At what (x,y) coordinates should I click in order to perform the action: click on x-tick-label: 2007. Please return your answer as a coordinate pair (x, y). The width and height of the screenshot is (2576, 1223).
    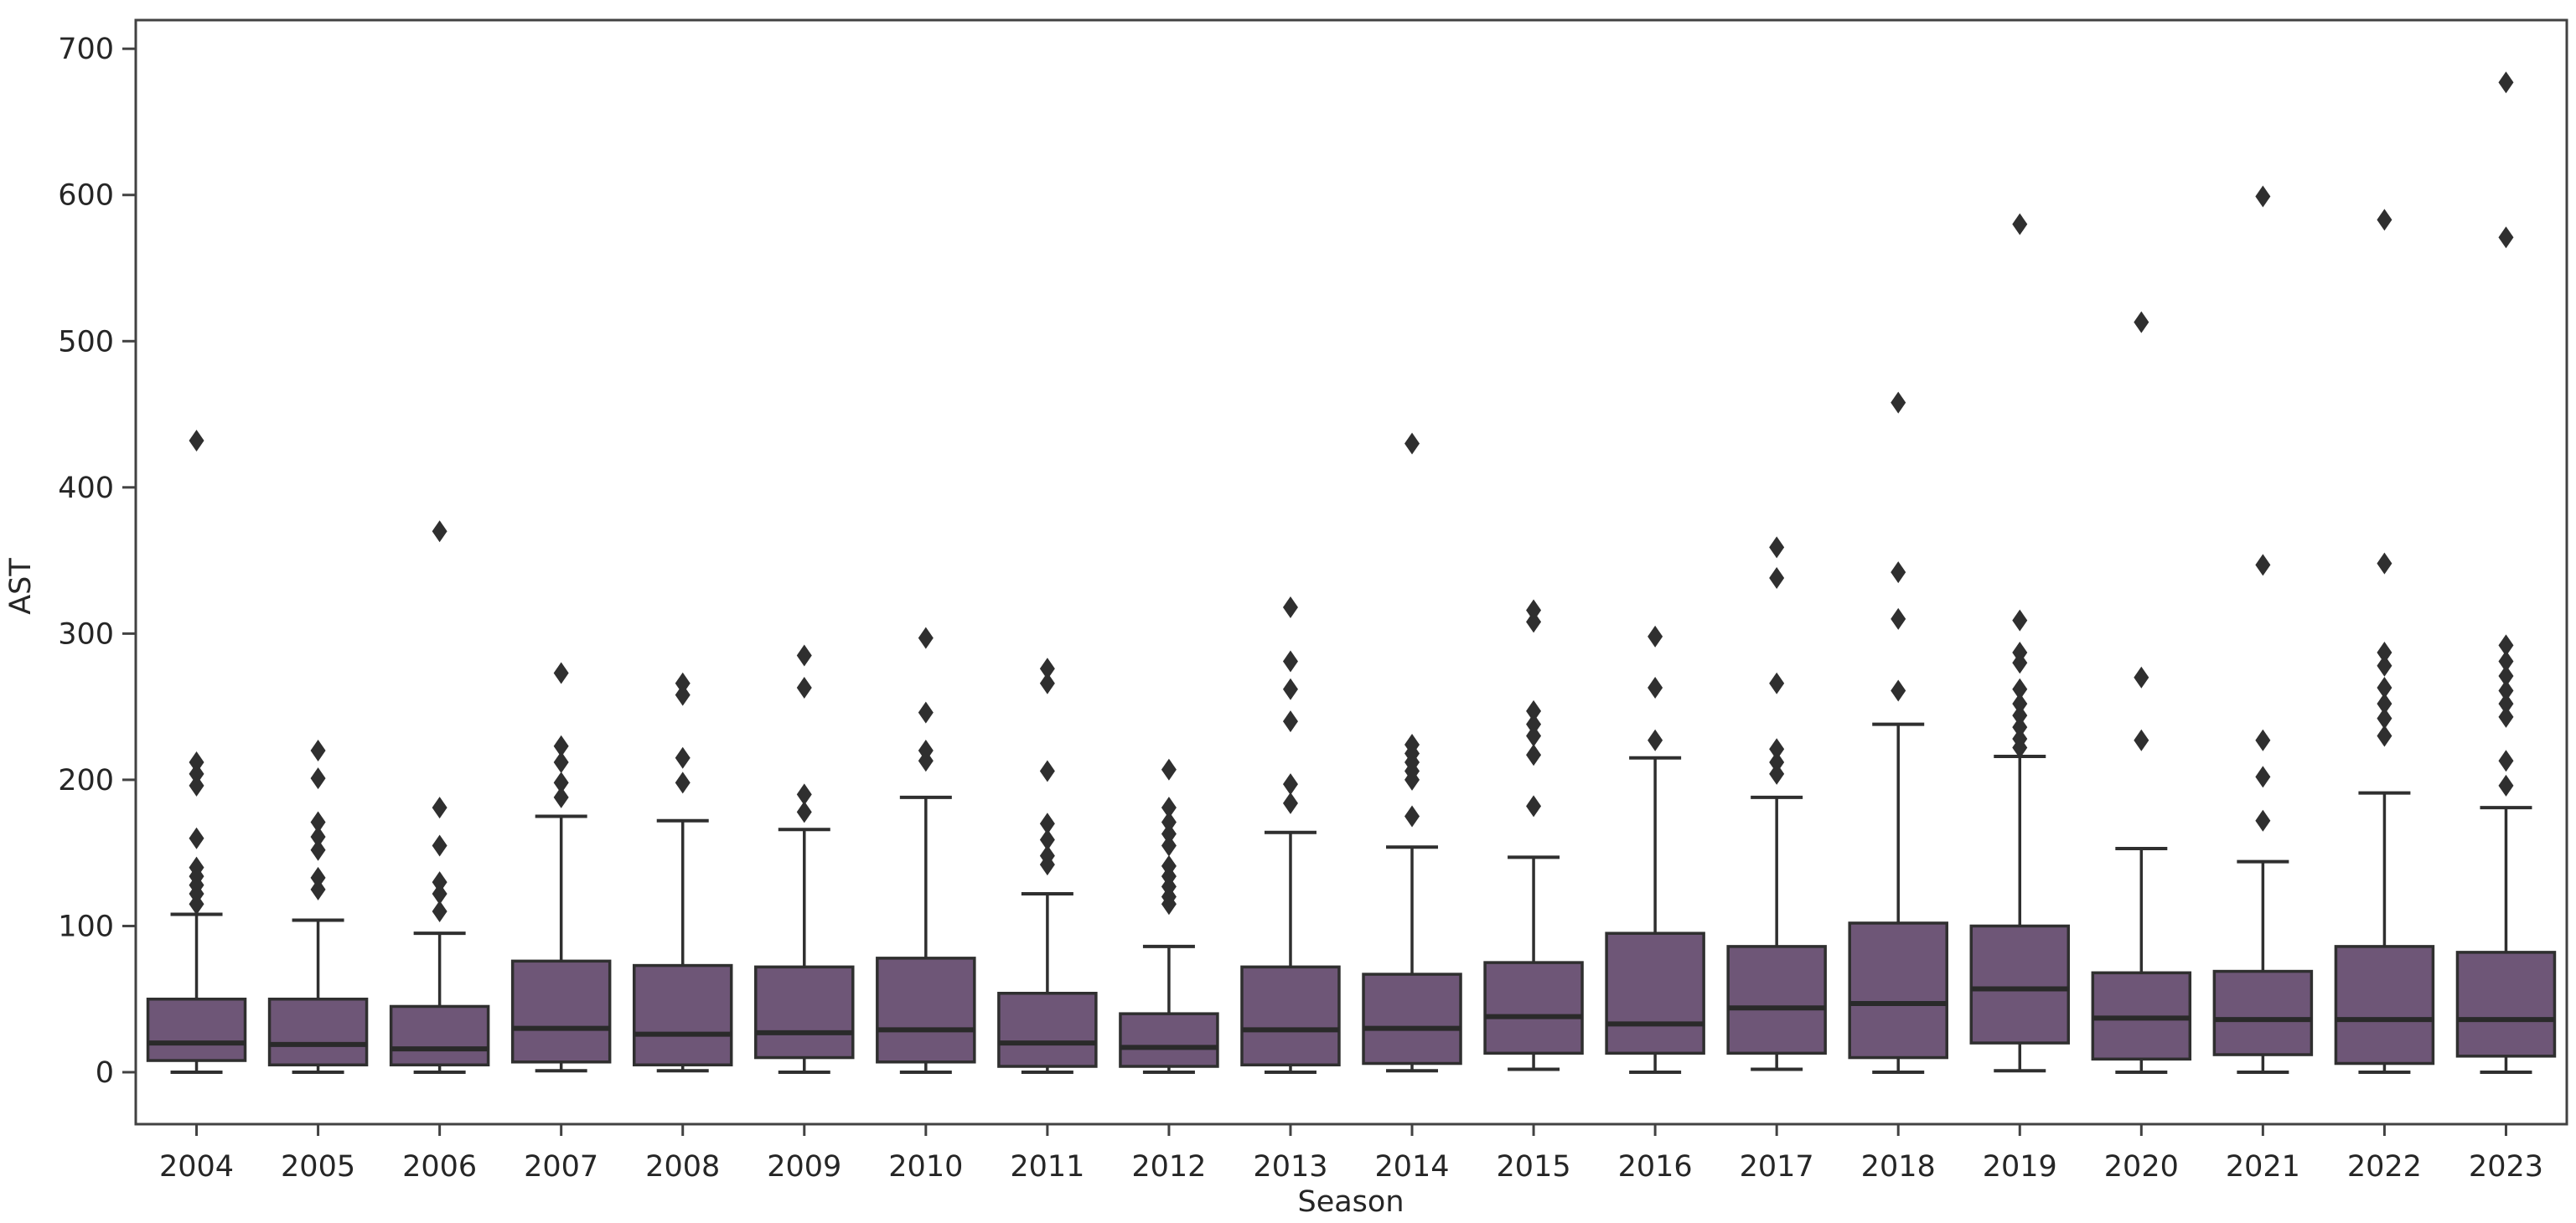
    Looking at the image, I should click on (561, 1167).